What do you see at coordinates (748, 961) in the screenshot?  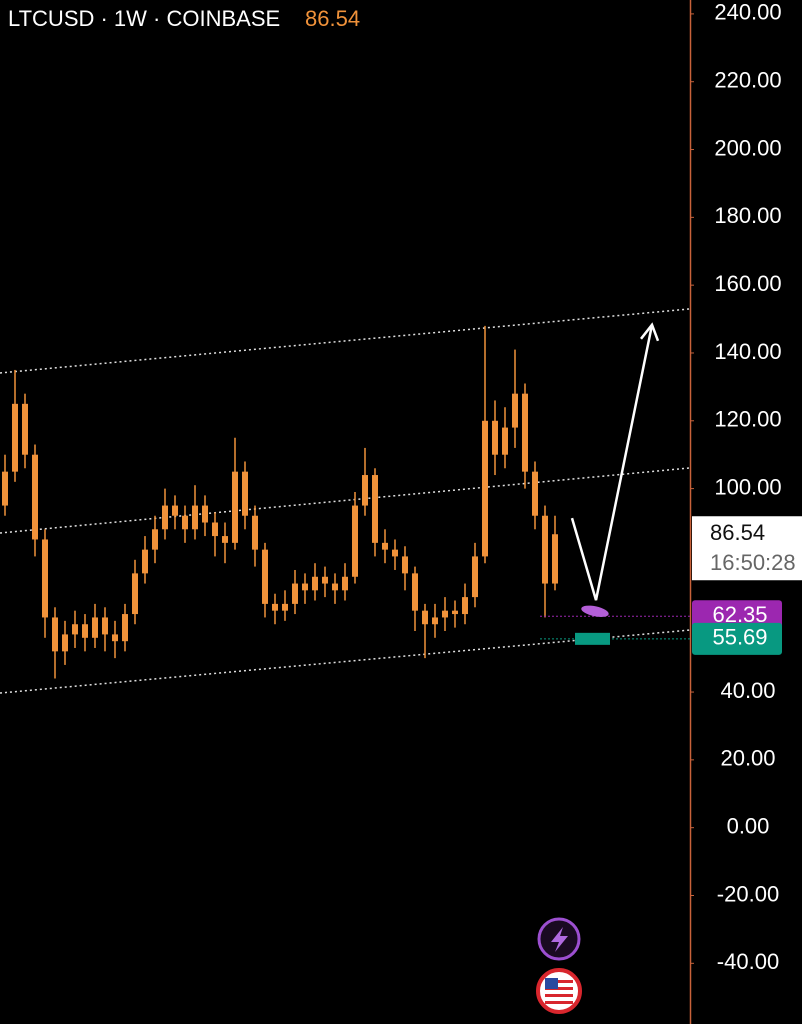 I see `y-tick-label: -40.00` at bounding box center [748, 961].